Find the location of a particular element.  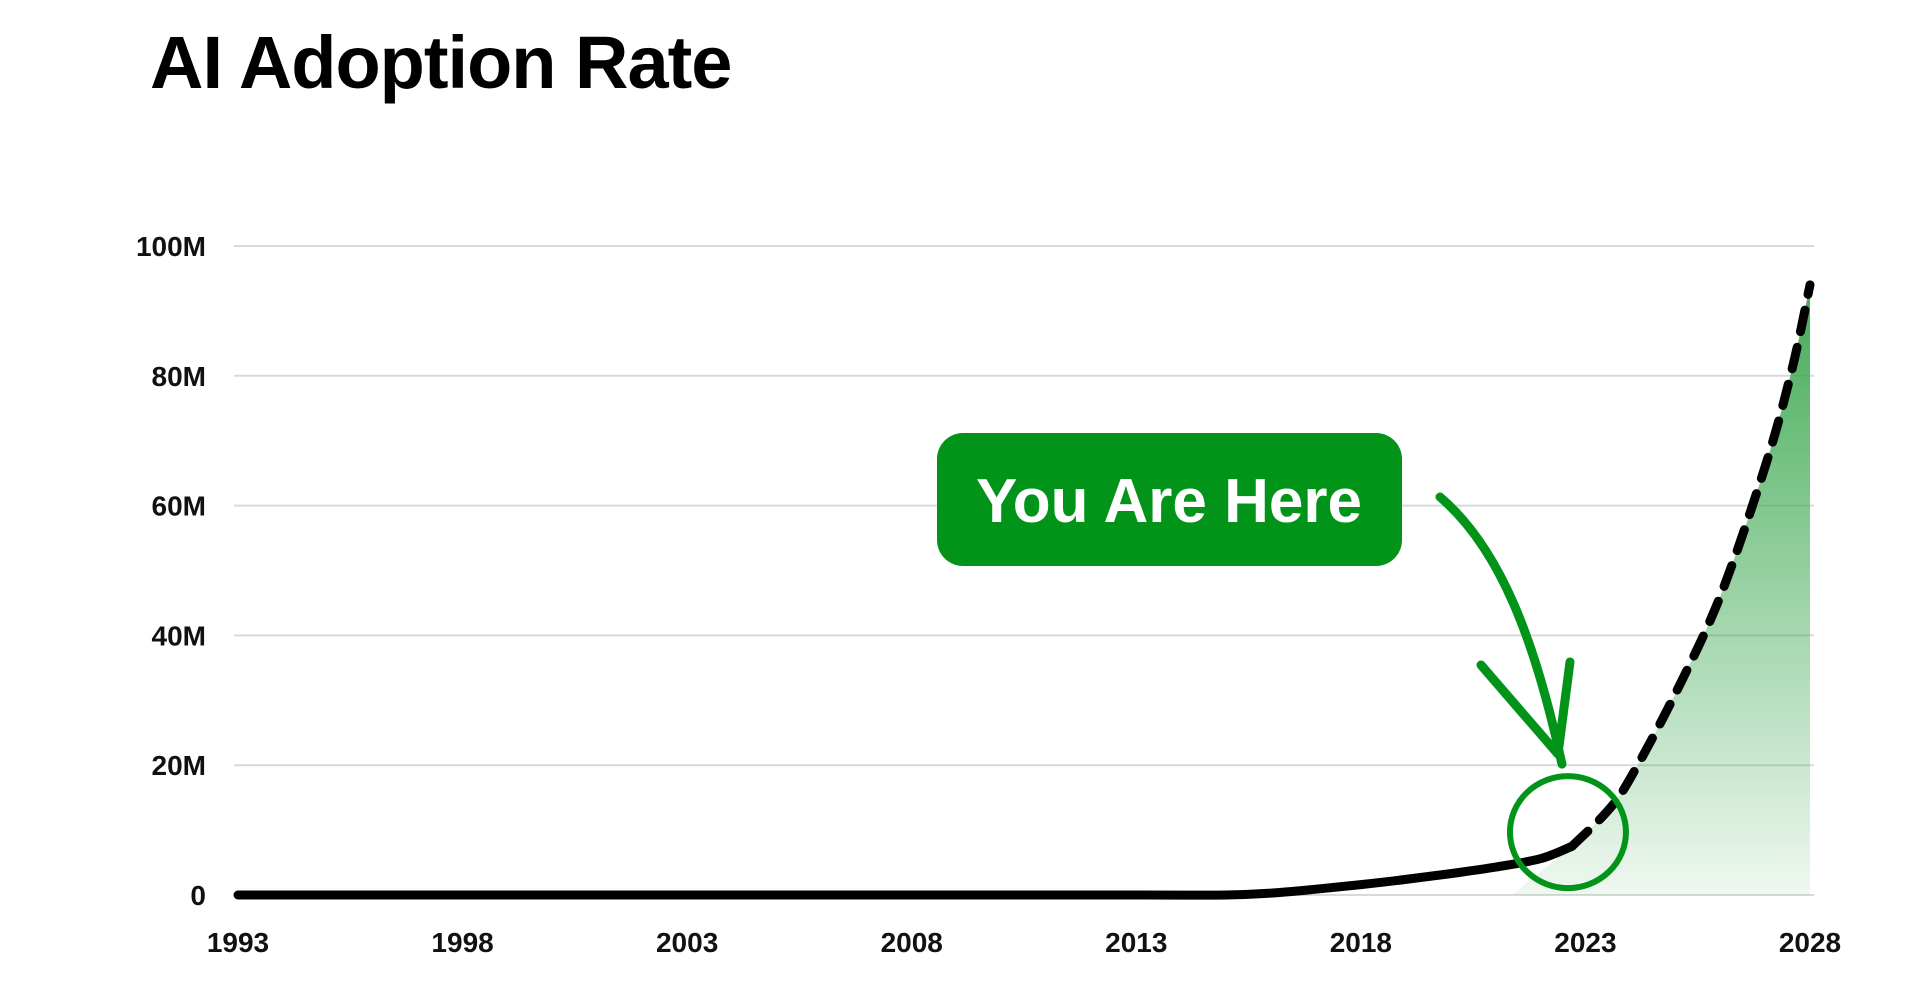

chart-title: AI Adoption Rate is located at coordinates (441, 62).